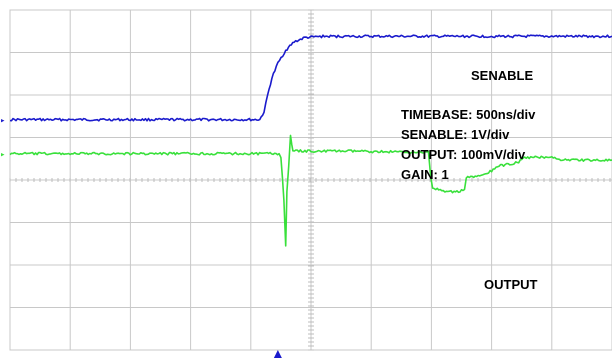  I want to click on trigger-position-icon, so click(277, 354).